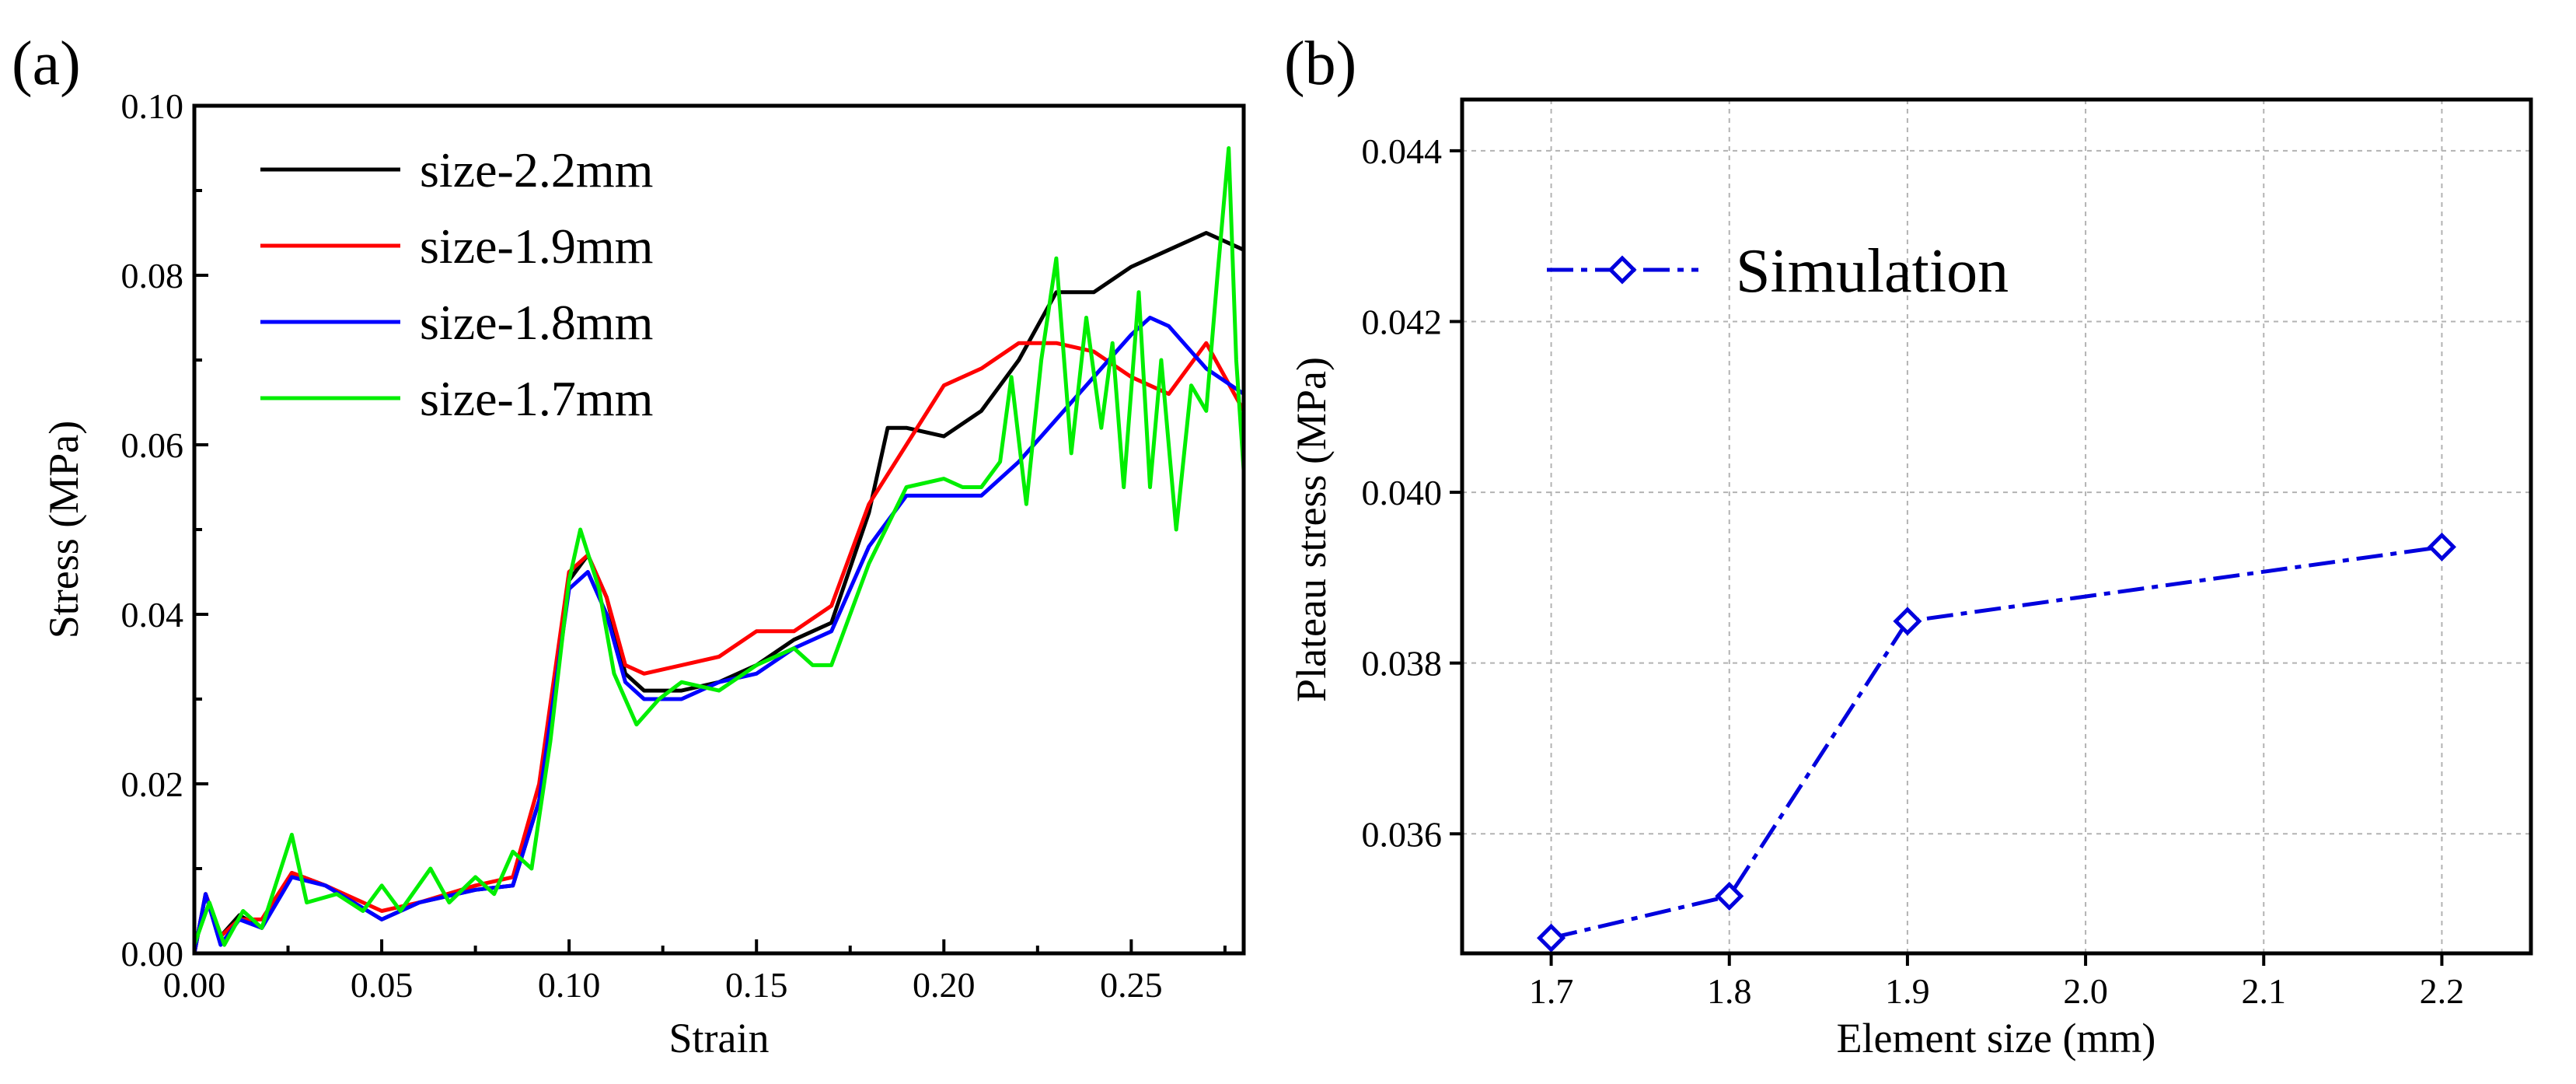 Image resolution: width=2576 pixels, height=1084 pixels. I want to click on panel-b-x-tick-label: 1.9, so click(1907, 991).